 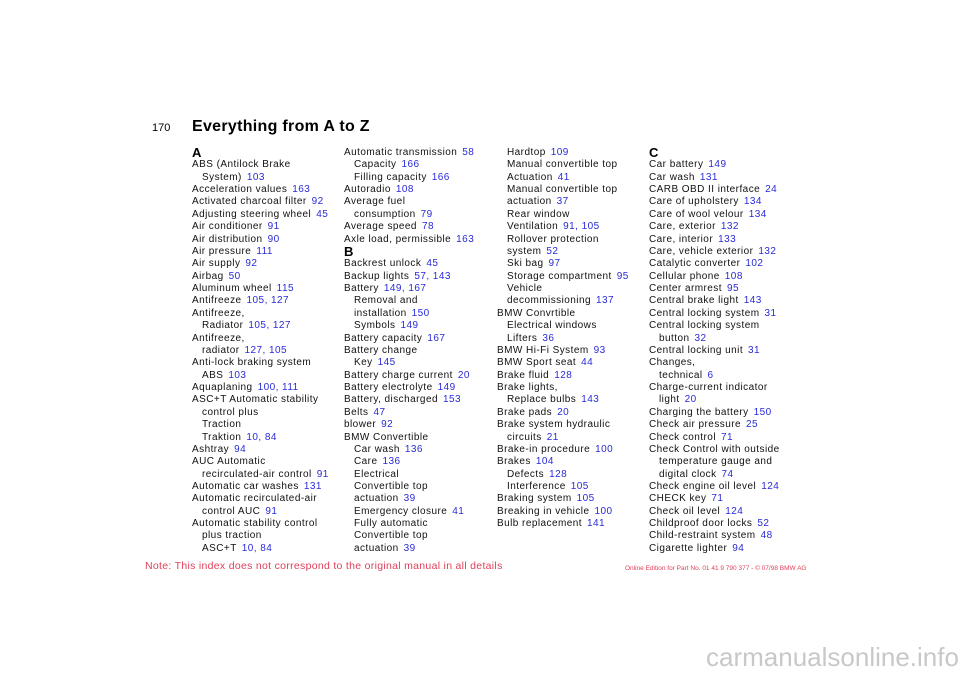 I want to click on page-ref: 78, so click(x=427, y=227).